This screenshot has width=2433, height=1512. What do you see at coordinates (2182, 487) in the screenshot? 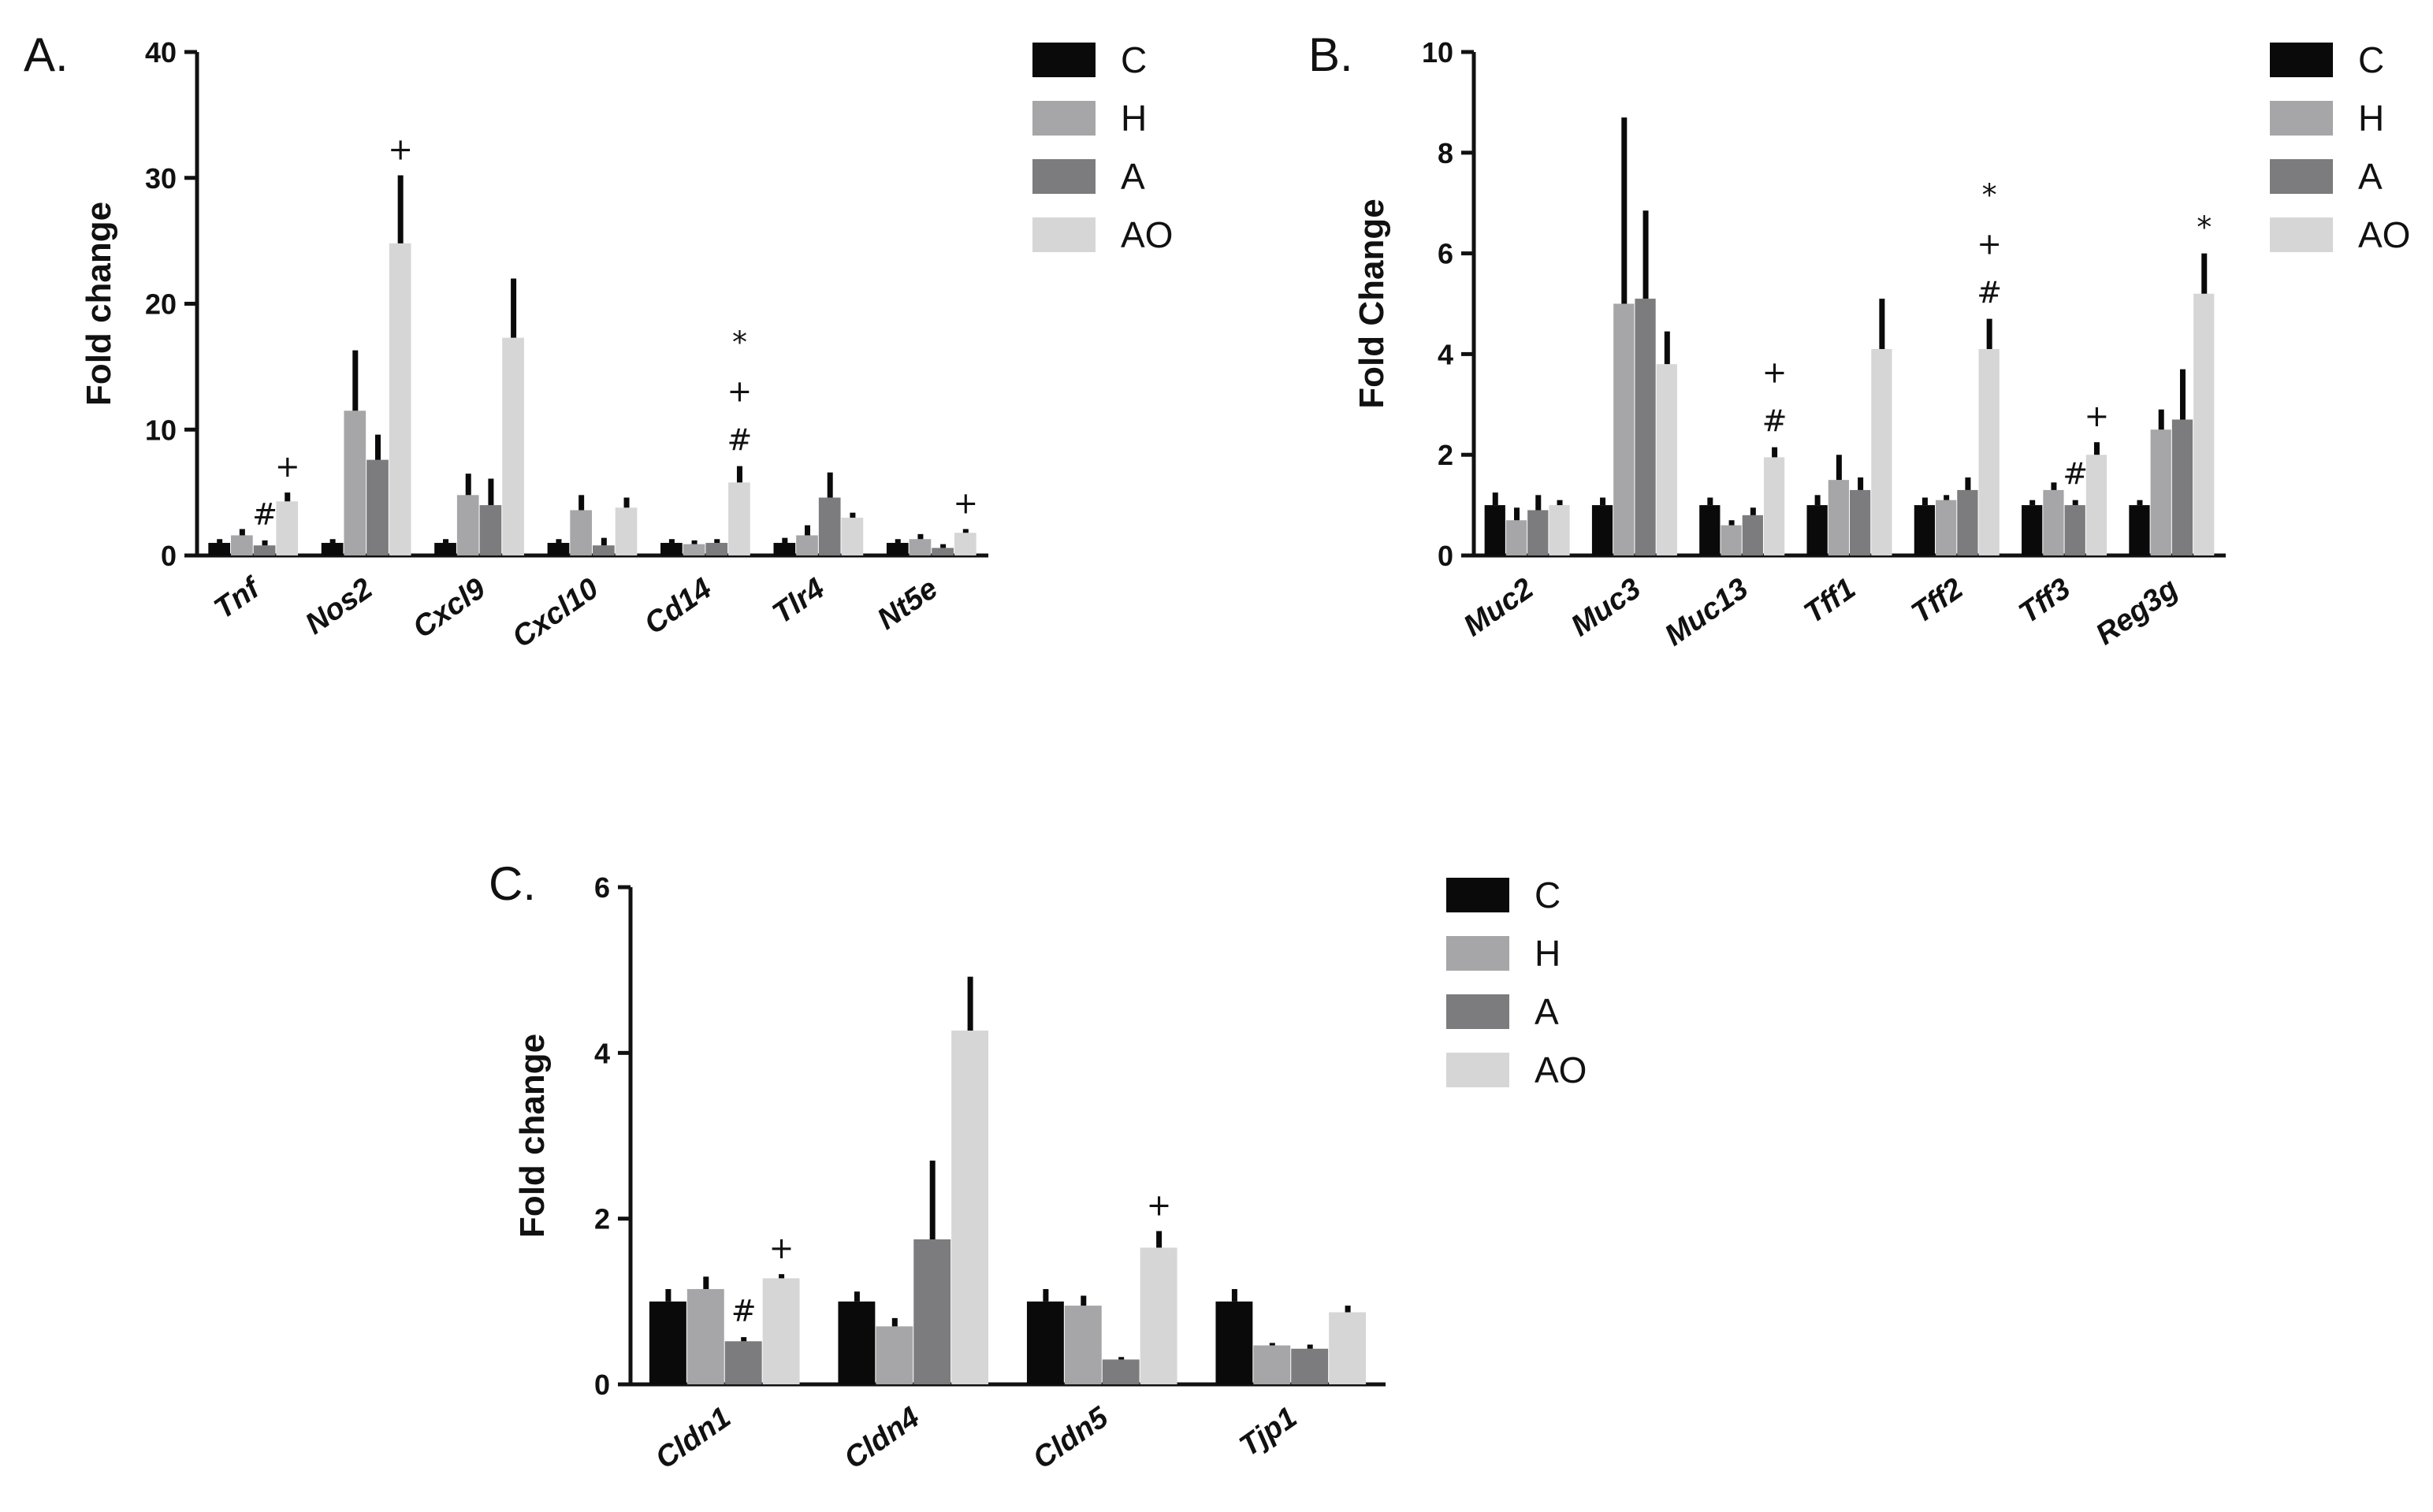
I see `bar-reg3g-a` at bounding box center [2182, 487].